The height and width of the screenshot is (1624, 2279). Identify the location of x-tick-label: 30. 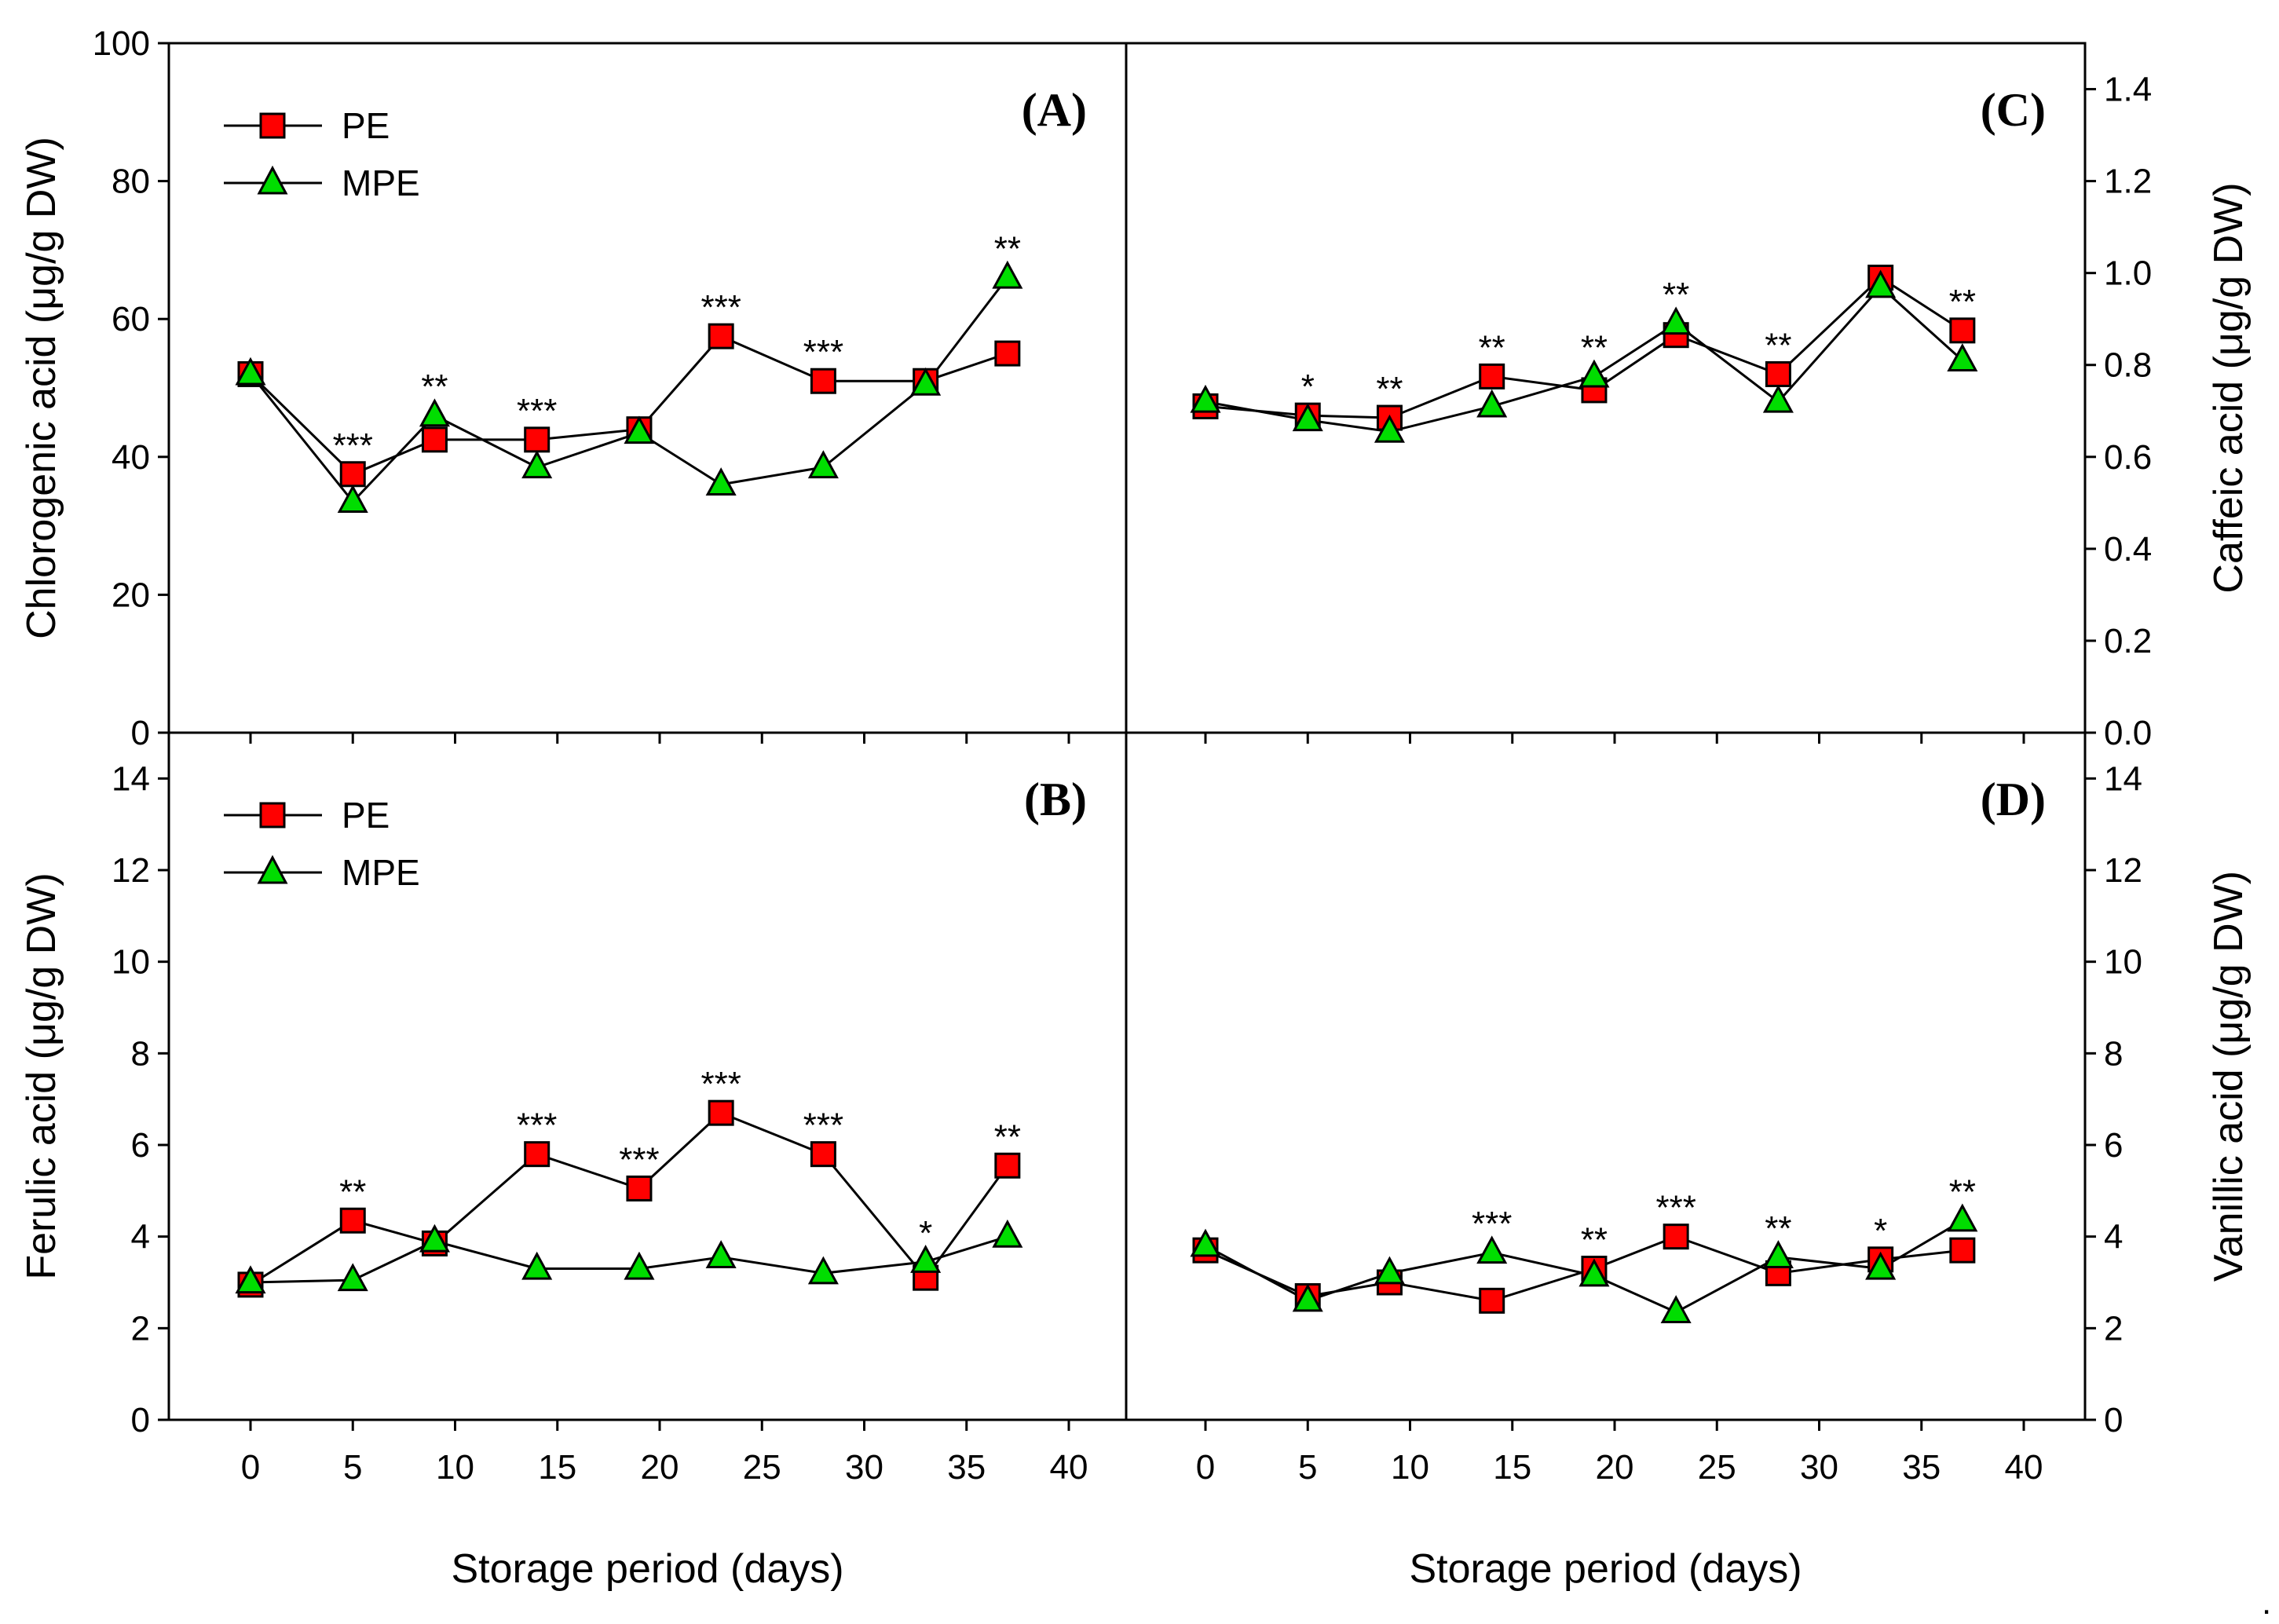
(1819, 1467).